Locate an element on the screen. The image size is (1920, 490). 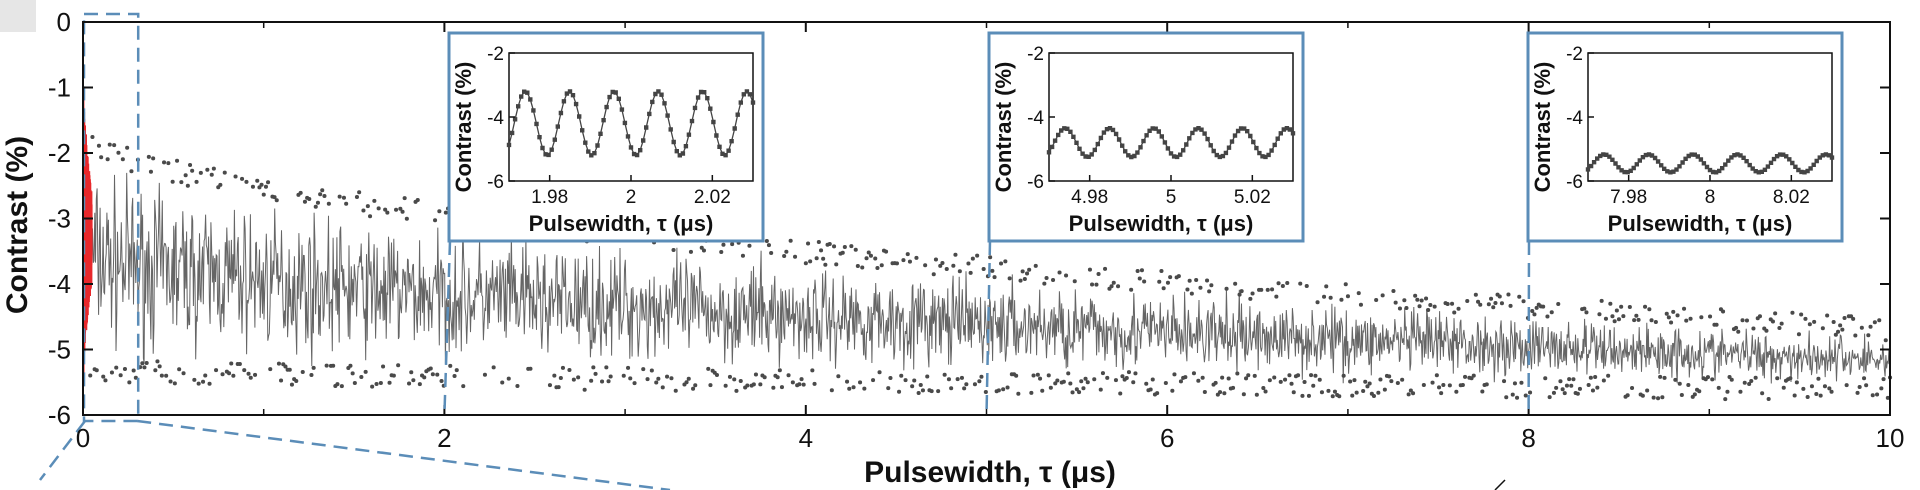
x-tick-label: 8 is located at coordinates (1528, 438).